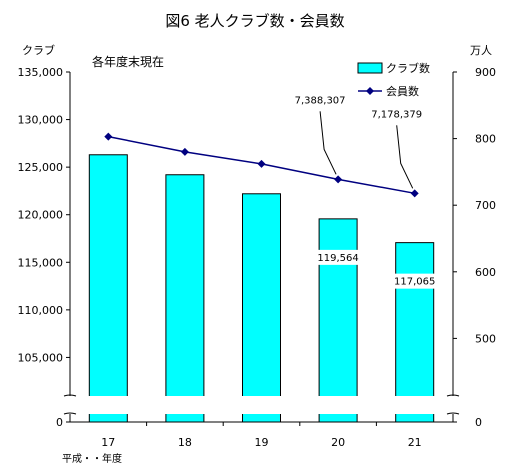 Image resolution: width=510 pixels, height=469 pixels. Describe the element at coordinates (320, 100) in the screenshot. I see `members-data-label-20: 7,388,307` at that location.